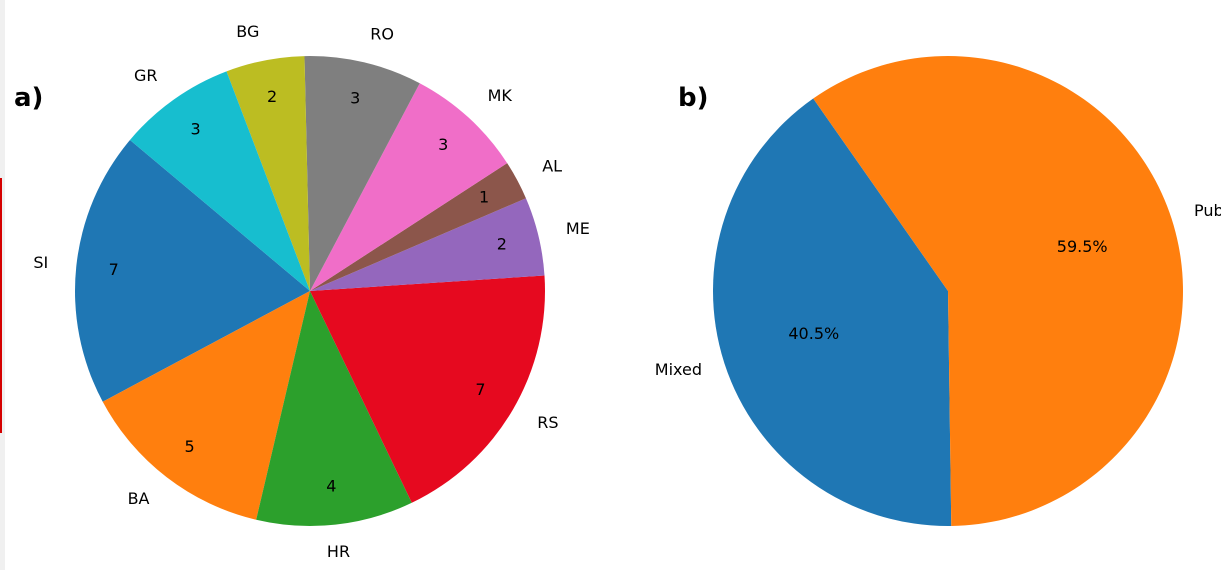 The height and width of the screenshot is (570, 1221). What do you see at coordinates (500, 95) in the screenshot?
I see `pie-a-label-mk: MK` at bounding box center [500, 95].